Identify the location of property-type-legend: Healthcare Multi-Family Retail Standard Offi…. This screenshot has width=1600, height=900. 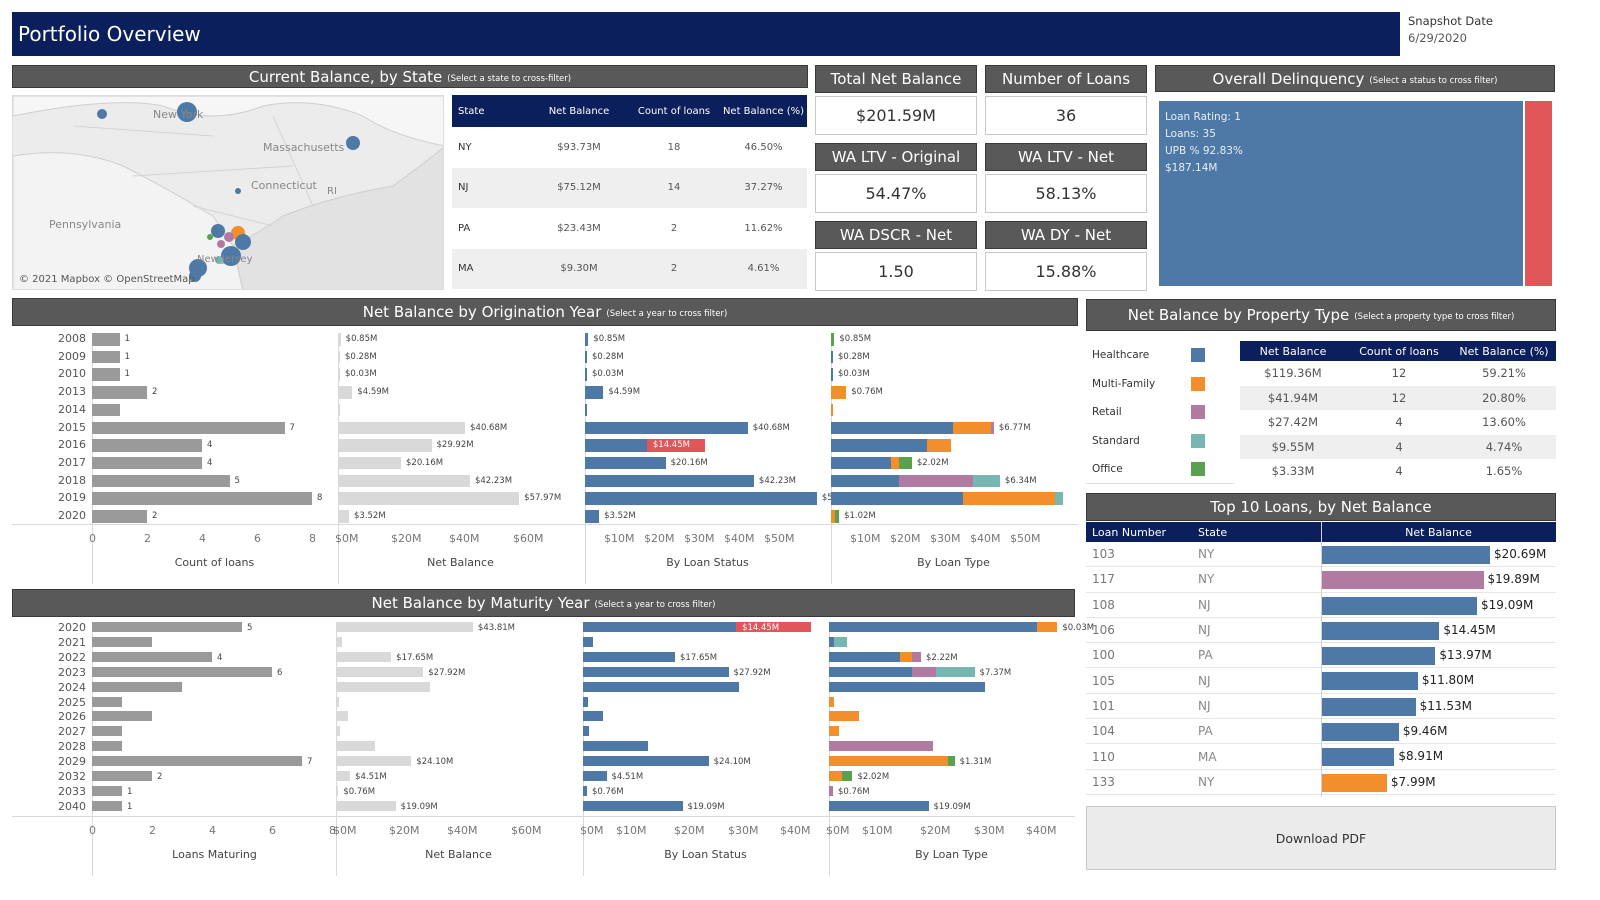
(1160, 412).